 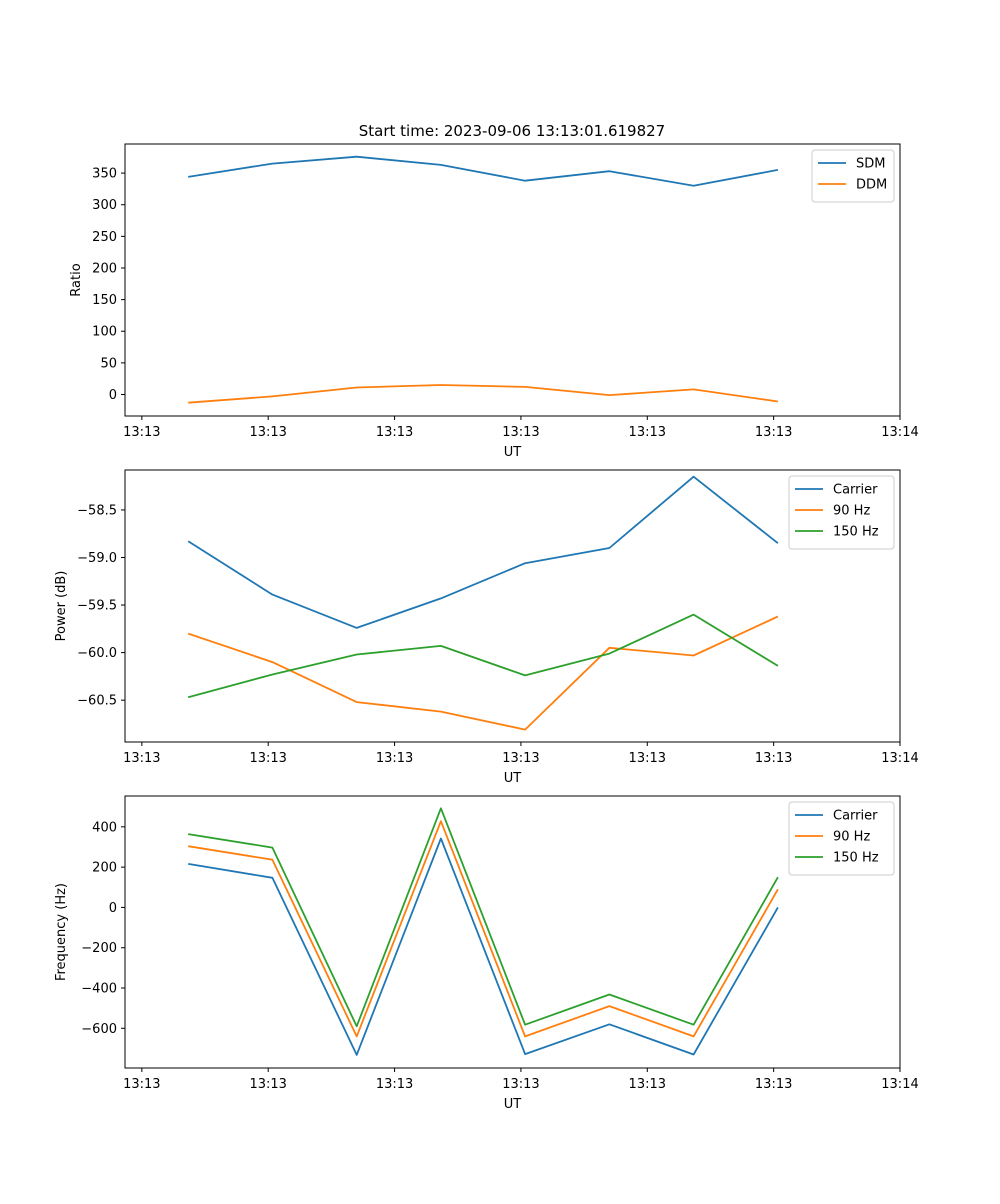 What do you see at coordinates (483, 552) in the screenshot?
I see `power-series-carrier-line` at bounding box center [483, 552].